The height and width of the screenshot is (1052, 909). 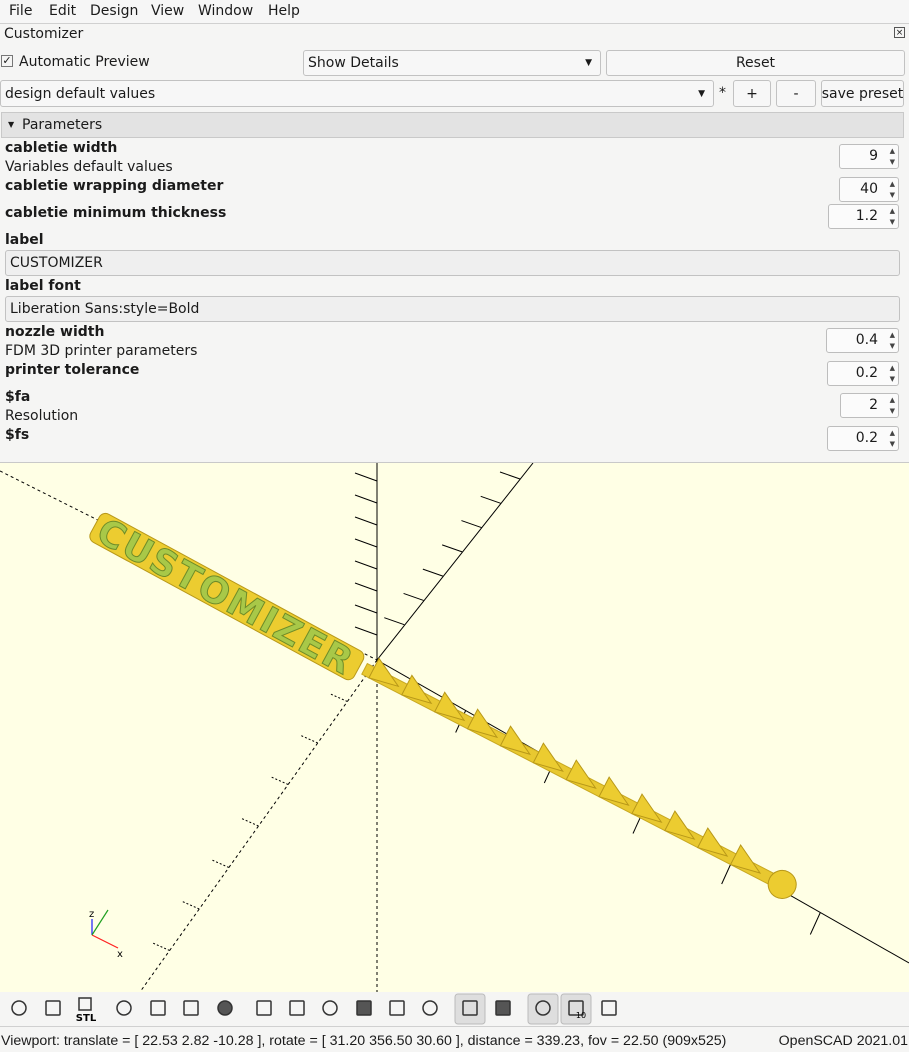 I want to click on menu-item: Design, so click(x=114, y=11).